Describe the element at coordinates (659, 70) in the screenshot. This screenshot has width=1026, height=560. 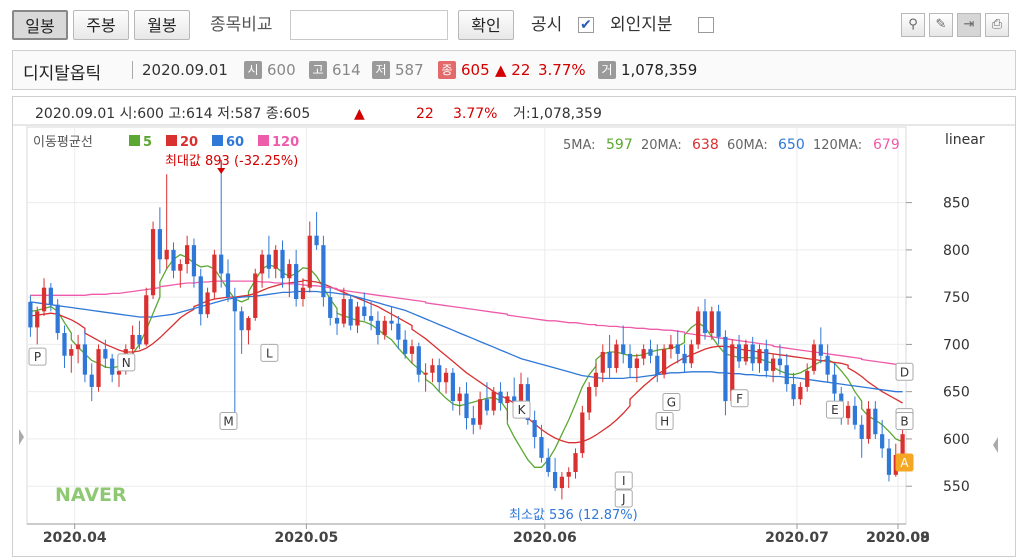
I see `volume-value: 1,078,359` at that location.